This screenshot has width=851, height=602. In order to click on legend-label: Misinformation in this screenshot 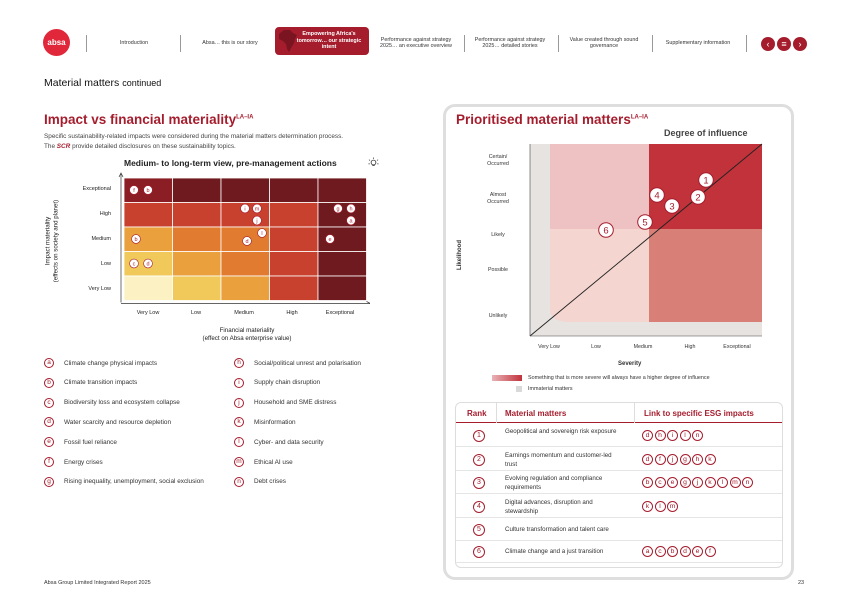, I will do `click(275, 422)`.